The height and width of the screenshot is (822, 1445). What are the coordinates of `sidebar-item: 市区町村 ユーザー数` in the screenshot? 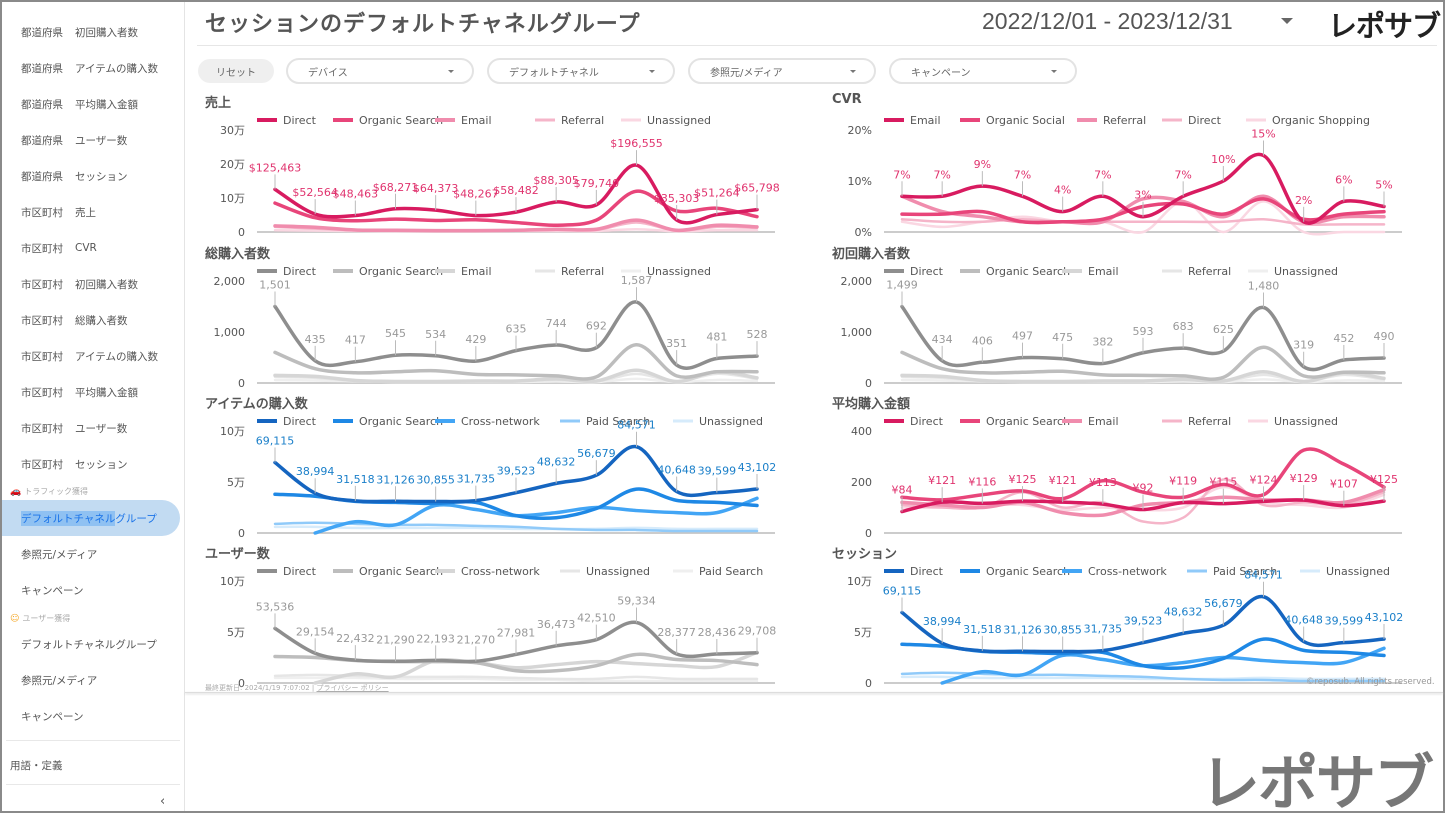 It's located at (74, 428).